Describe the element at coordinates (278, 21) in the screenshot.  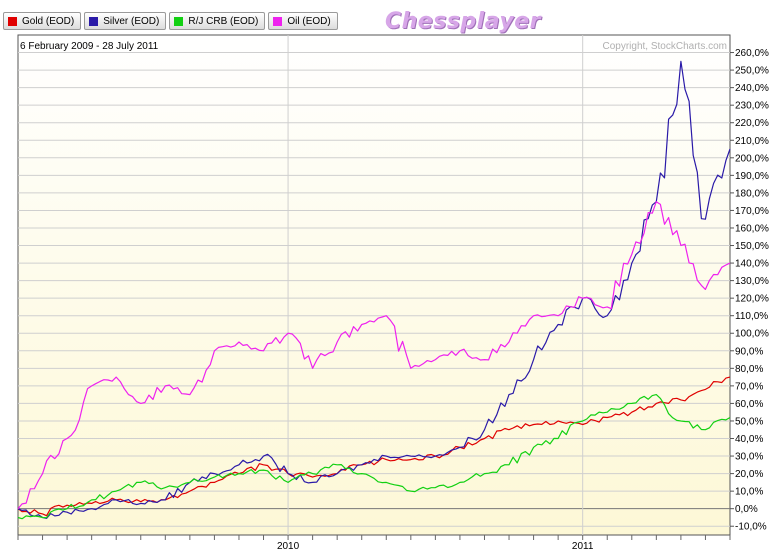
I see `oil-swatch-icon` at that location.